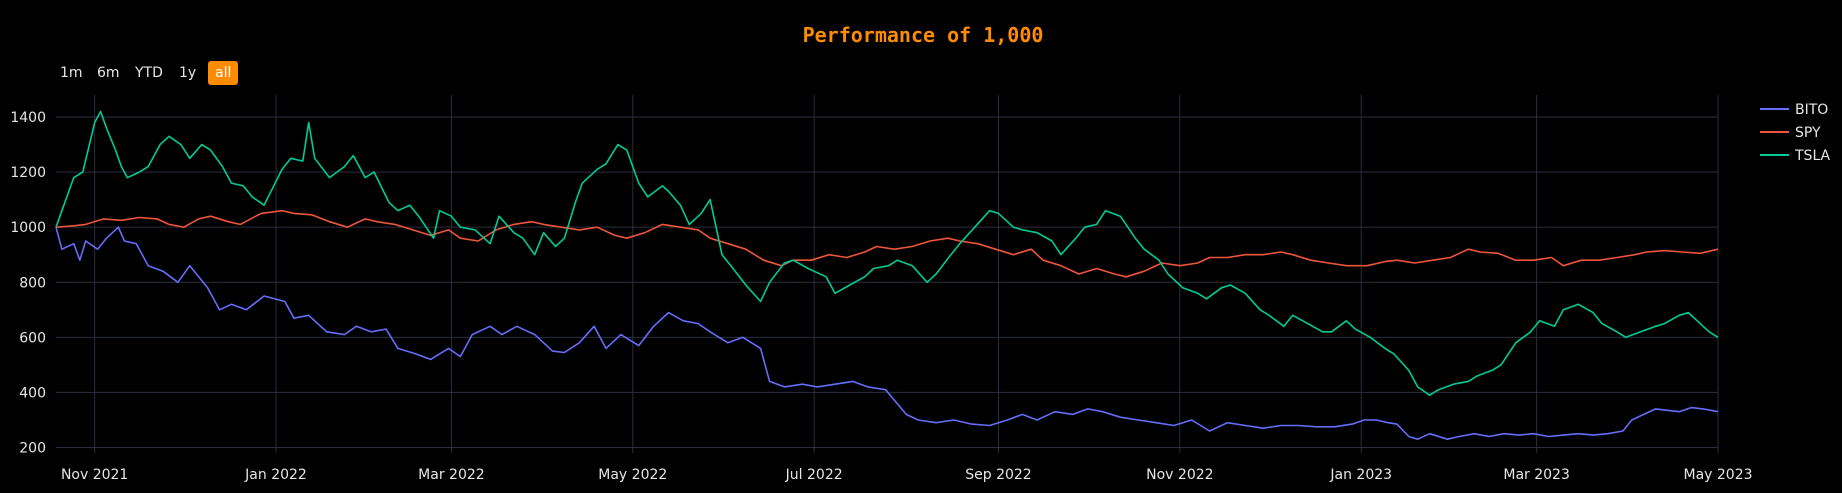 The width and height of the screenshot is (1842, 493). Describe the element at coordinates (1794, 110) in the screenshot. I see `legend-item-bito: BITO` at that location.